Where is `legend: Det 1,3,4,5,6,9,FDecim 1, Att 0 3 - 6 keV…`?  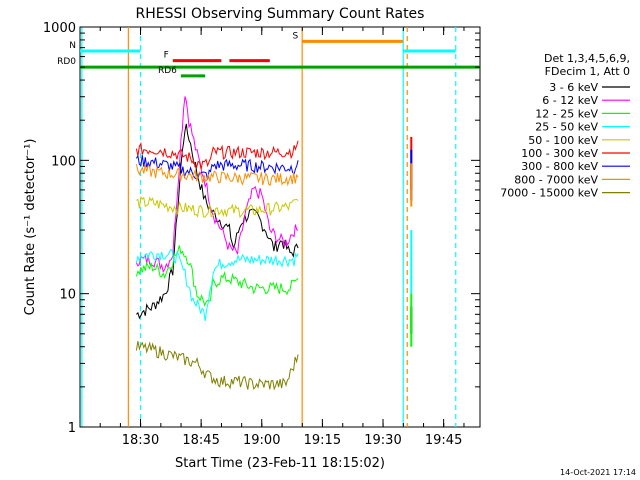 legend: Det 1,3,4,5,6,9,FDecim 1, Att 0 3 - 6 keV… is located at coordinates (565, 126).